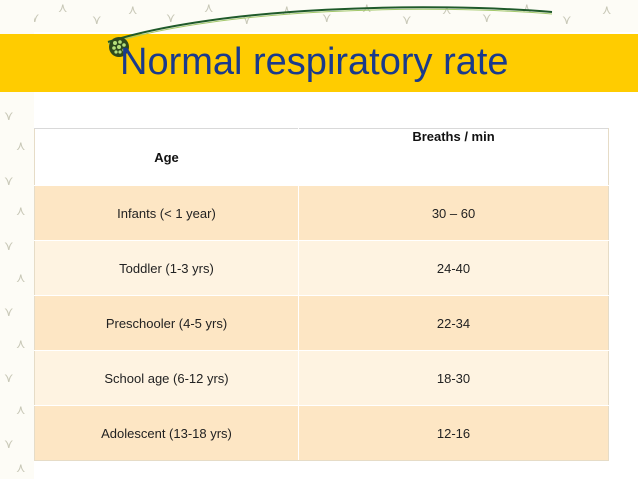 Image resolution: width=638 pixels, height=479 pixels. I want to click on age-cell: Adolescent (13-18 yrs), so click(166, 433).